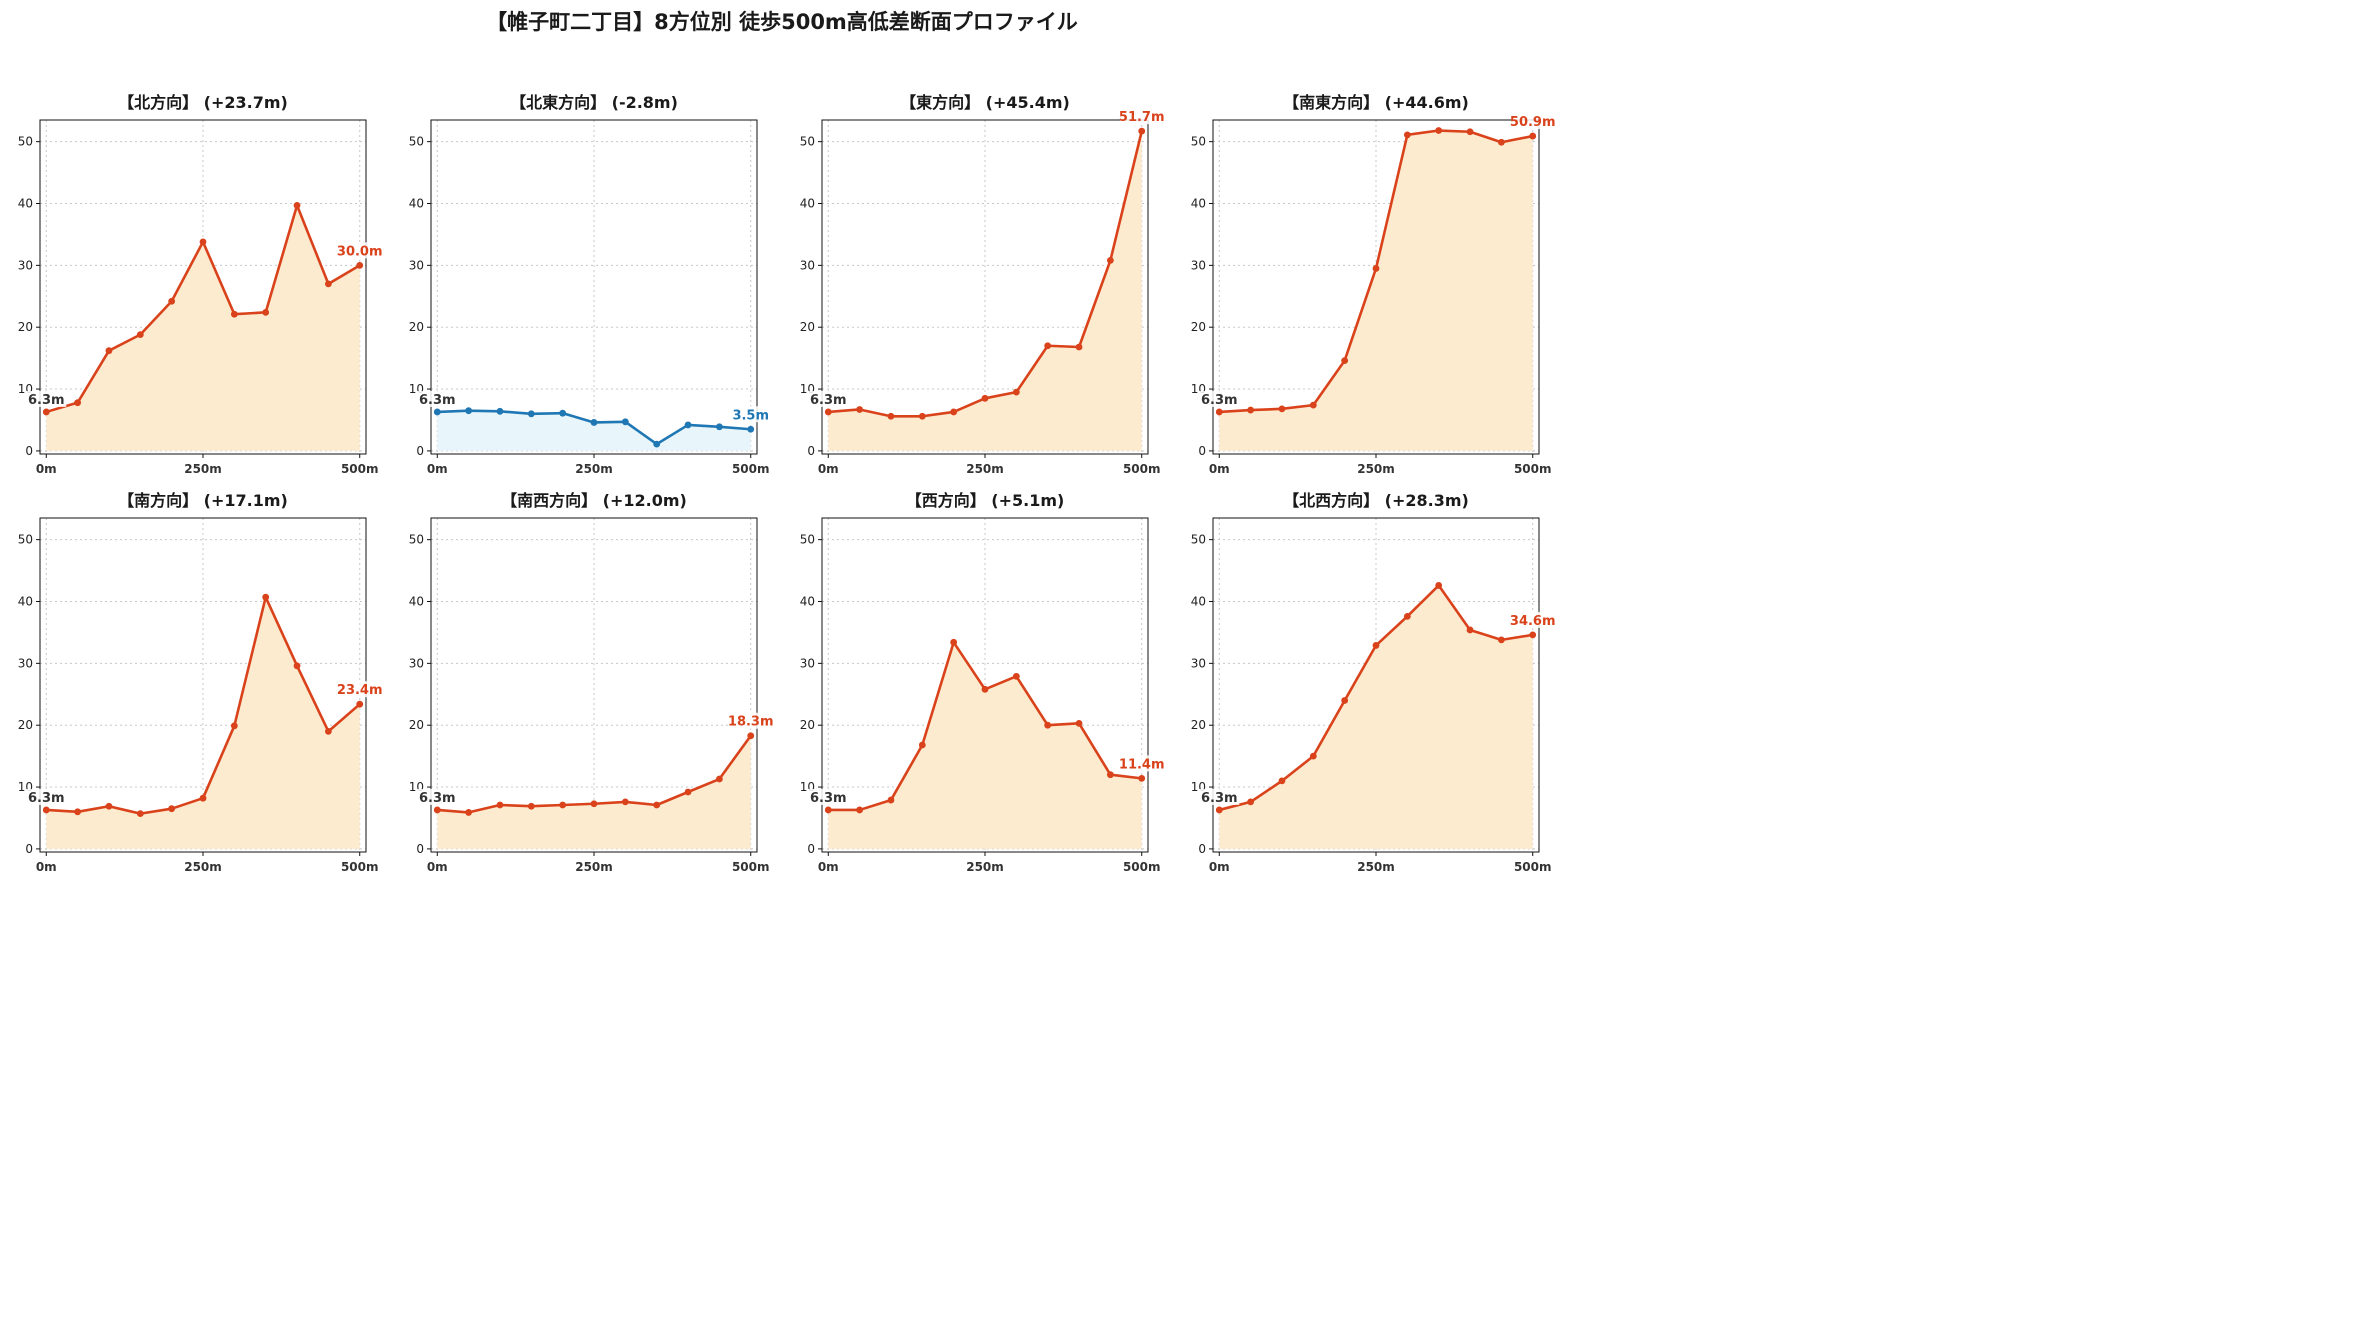  What do you see at coordinates (751, 722) in the screenshot?
I see `end-label: 18.3m` at bounding box center [751, 722].